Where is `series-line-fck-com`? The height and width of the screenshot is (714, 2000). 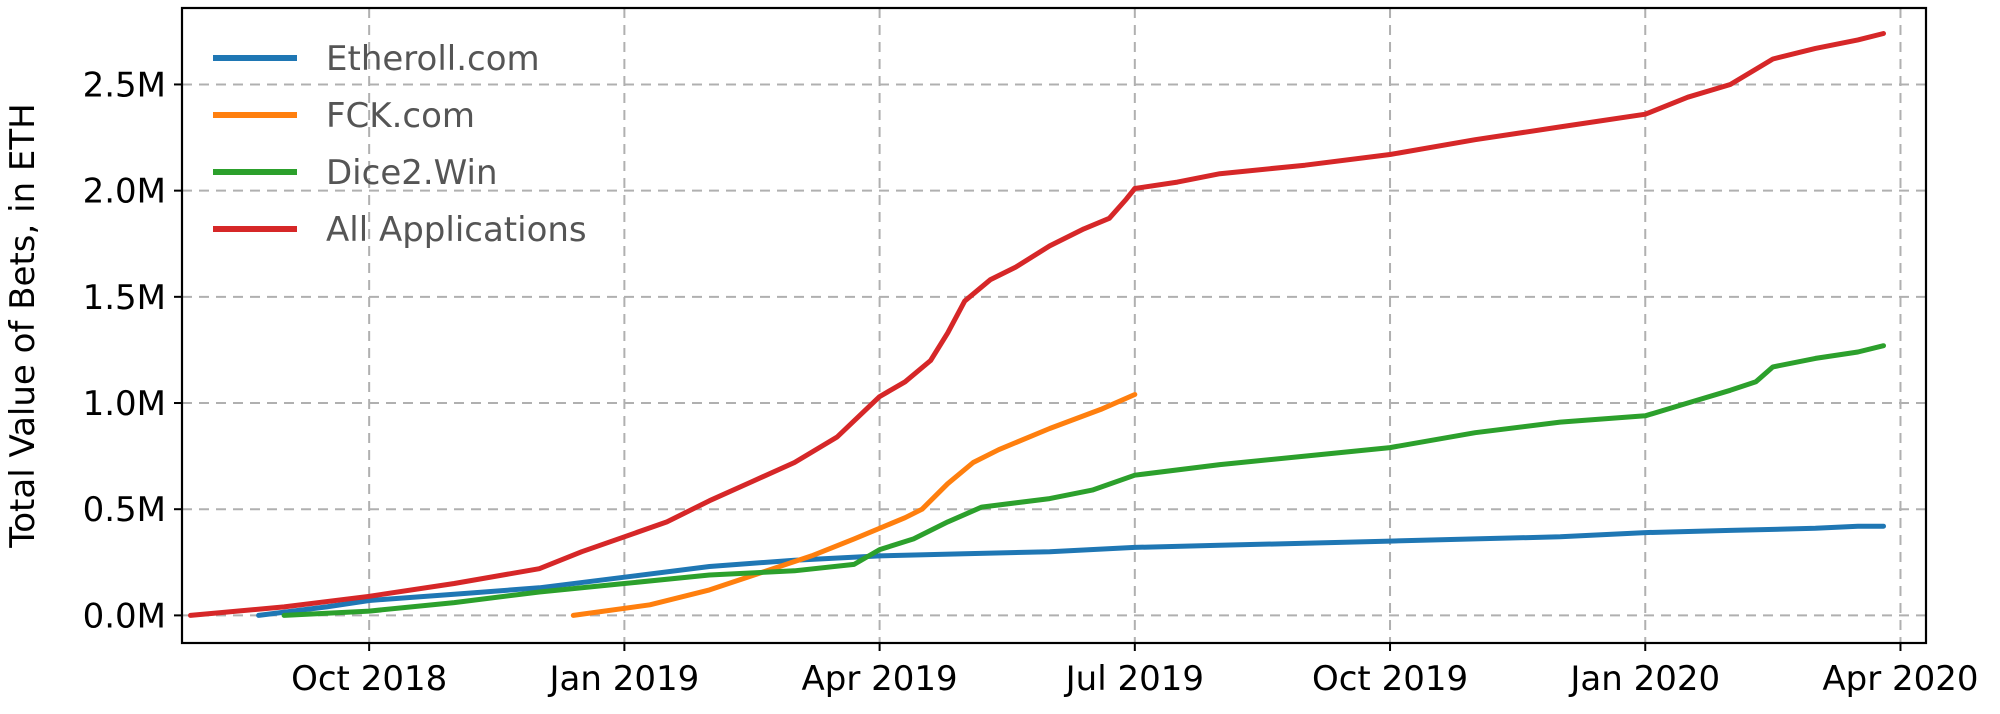 series-line-fck-com is located at coordinates (854, 505).